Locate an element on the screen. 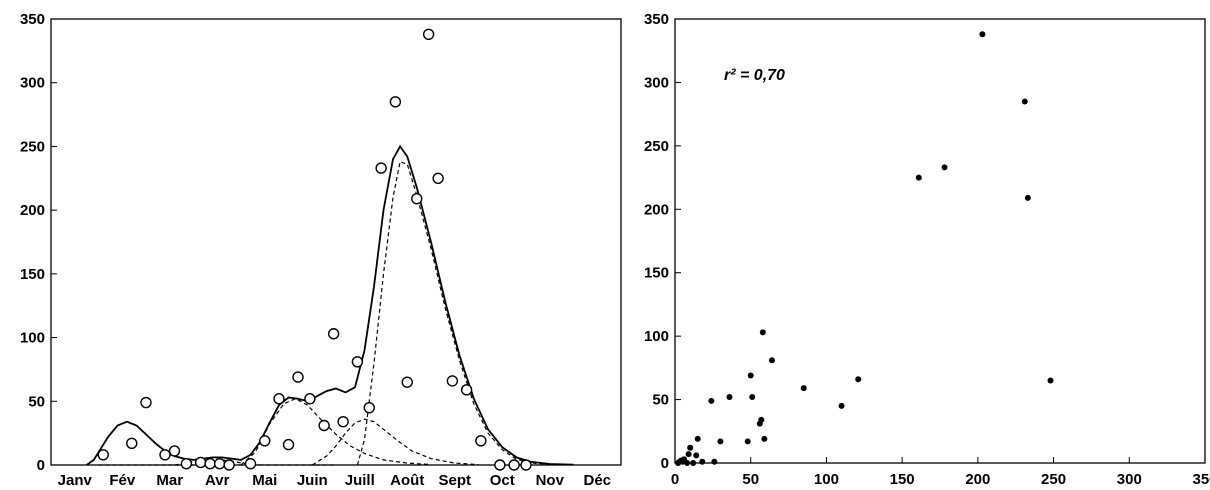 This screenshot has height=490, width=1210. x-tick-label: 150 is located at coordinates (902, 479).